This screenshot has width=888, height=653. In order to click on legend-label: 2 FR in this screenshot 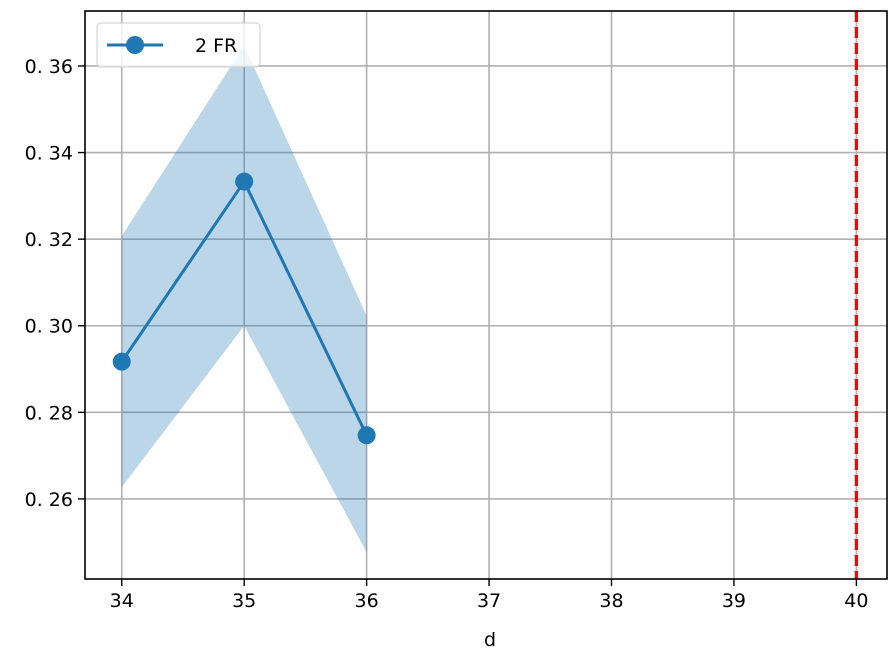, I will do `click(216, 46)`.